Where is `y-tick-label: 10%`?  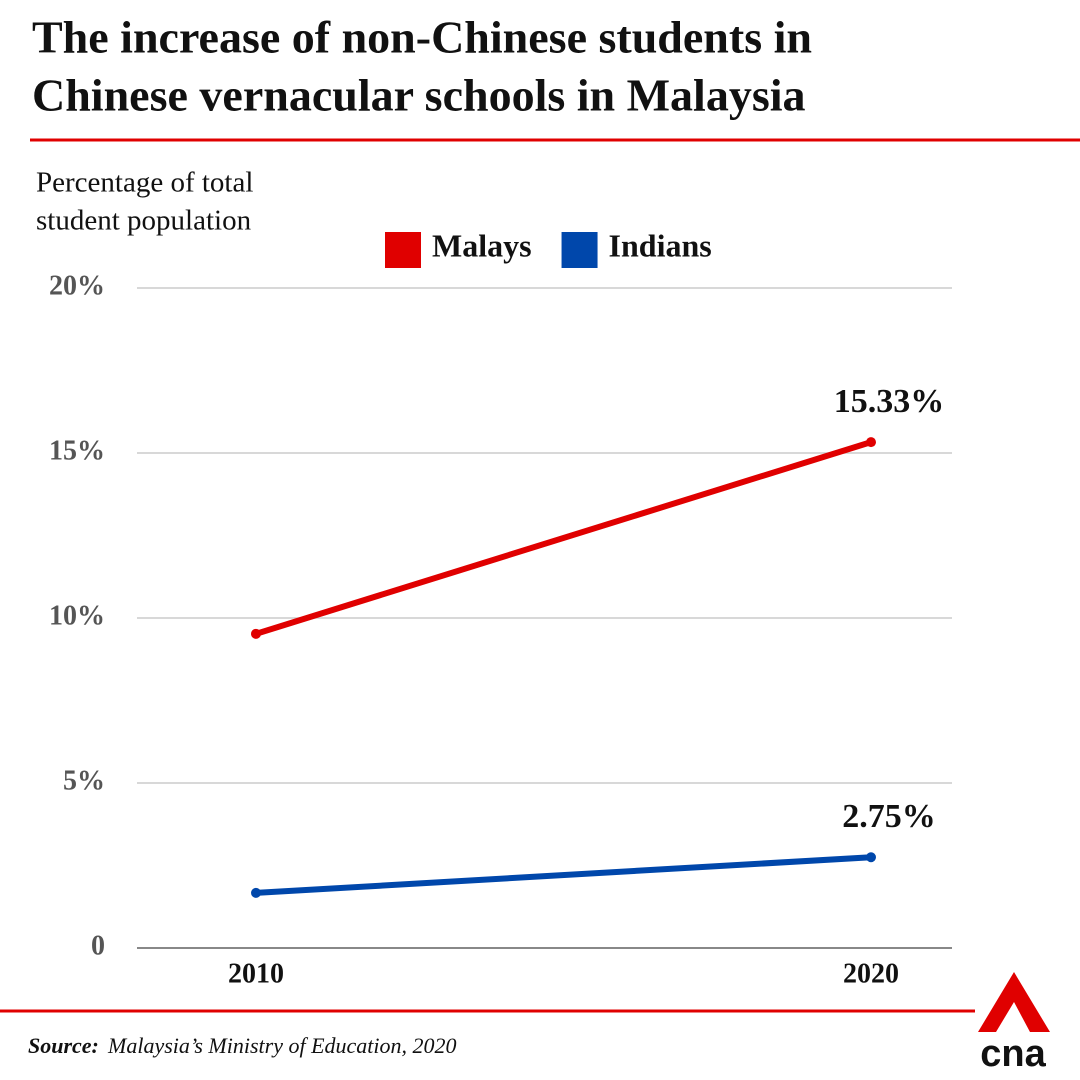 y-tick-label: 10% is located at coordinates (77, 615).